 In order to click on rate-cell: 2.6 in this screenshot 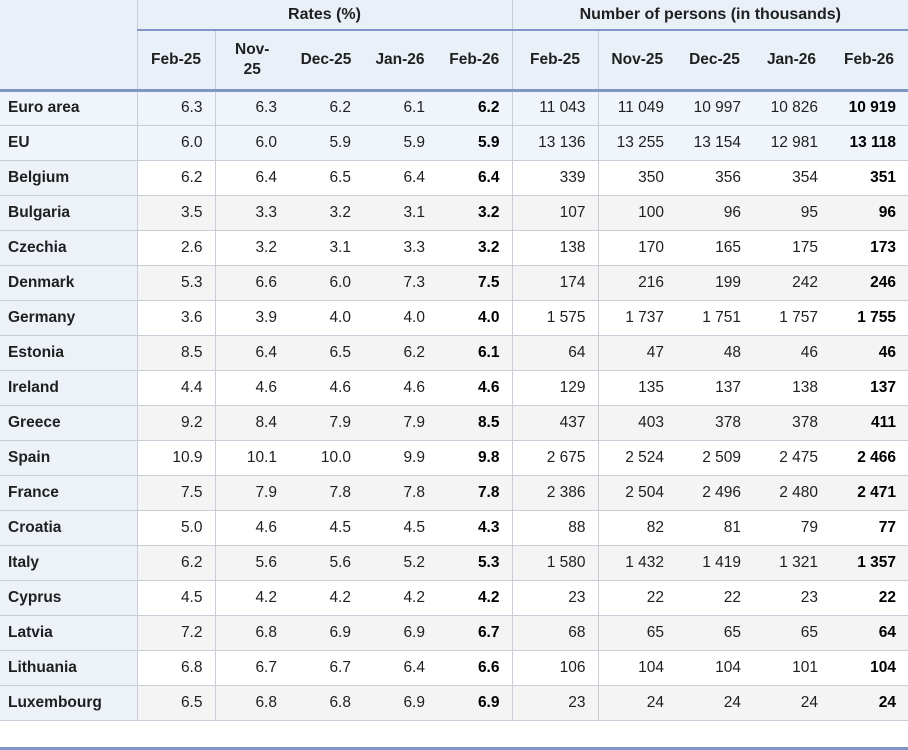, I will do `click(176, 248)`.